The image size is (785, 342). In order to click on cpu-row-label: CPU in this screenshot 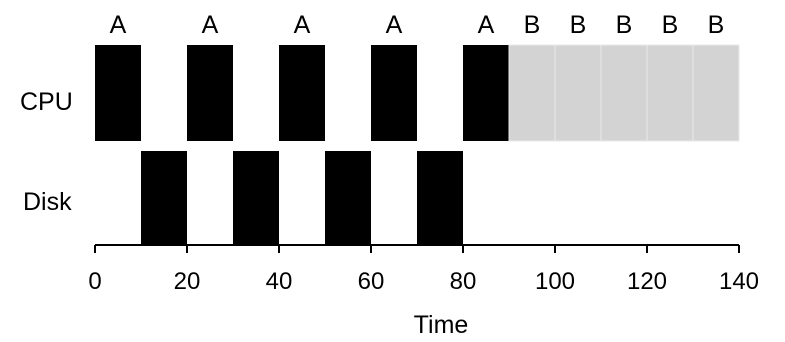, I will do `click(46, 102)`.